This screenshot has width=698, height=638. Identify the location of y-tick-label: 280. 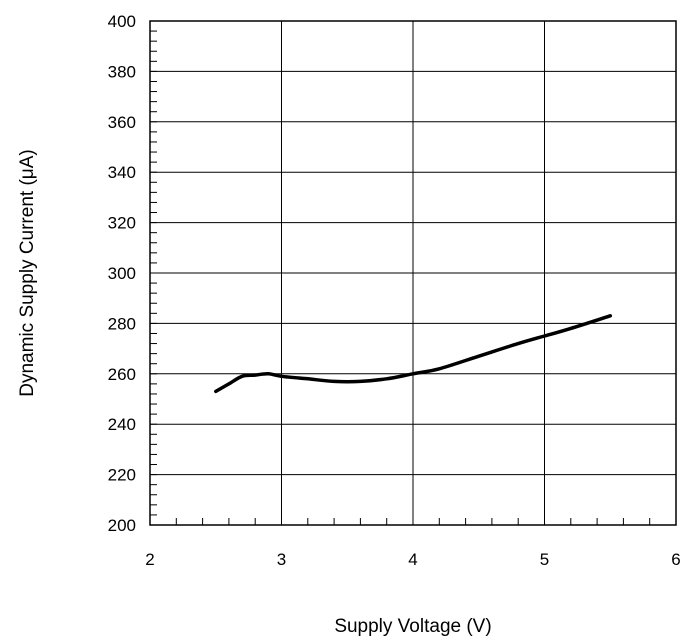
(122, 323).